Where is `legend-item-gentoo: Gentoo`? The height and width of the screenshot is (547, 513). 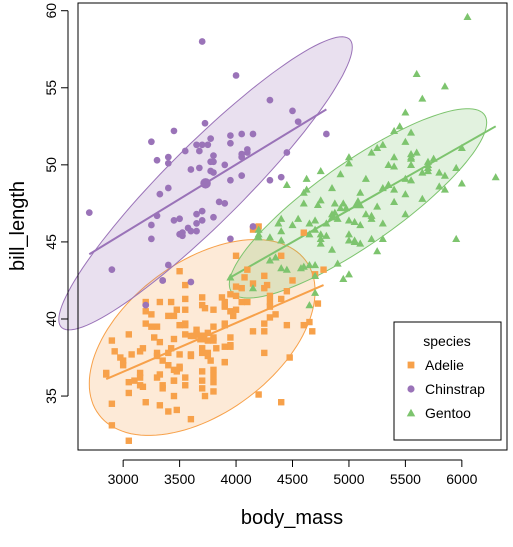
legend-item-gentoo: Gentoo is located at coordinates (438, 413).